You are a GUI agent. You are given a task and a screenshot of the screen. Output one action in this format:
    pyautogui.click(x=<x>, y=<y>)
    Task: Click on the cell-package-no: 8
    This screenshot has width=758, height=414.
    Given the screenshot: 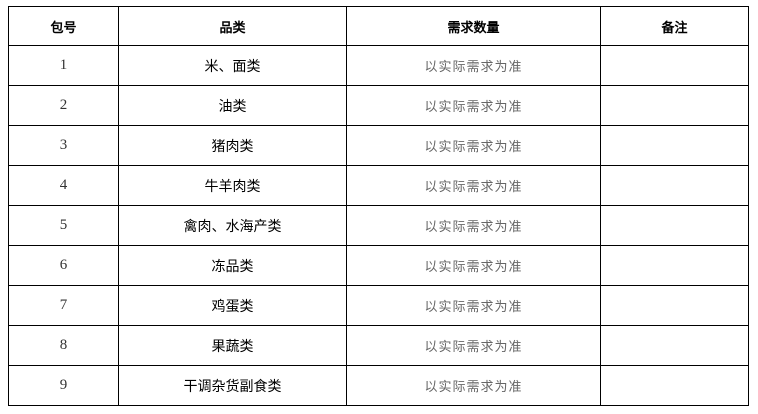 What is the action you would take?
    pyautogui.click(x=63, y=345)
    